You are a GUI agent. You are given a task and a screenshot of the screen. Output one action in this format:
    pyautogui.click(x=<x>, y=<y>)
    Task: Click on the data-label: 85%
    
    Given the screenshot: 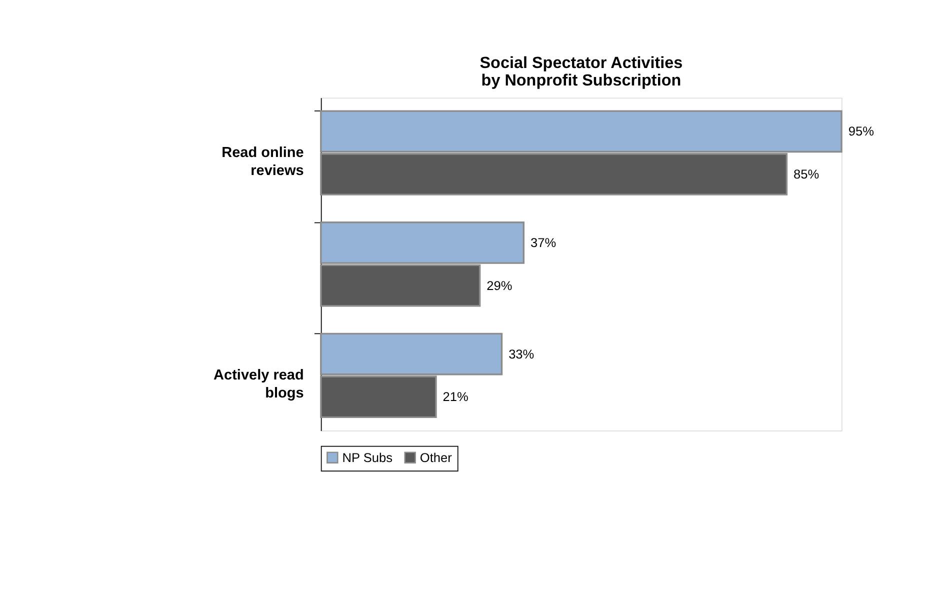 What is the action you would take?
    pyautogui.click(x=807, y=174)
    